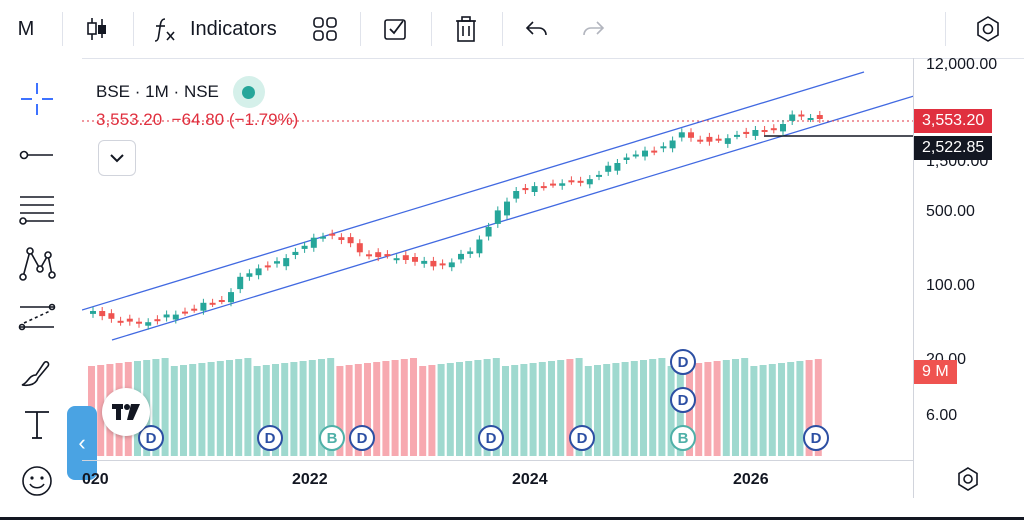 This screenshot has width=1024, height=520. Describe the element at coordinates (26, 29) in the screenshot. I see `symbol-button: M` at that location.